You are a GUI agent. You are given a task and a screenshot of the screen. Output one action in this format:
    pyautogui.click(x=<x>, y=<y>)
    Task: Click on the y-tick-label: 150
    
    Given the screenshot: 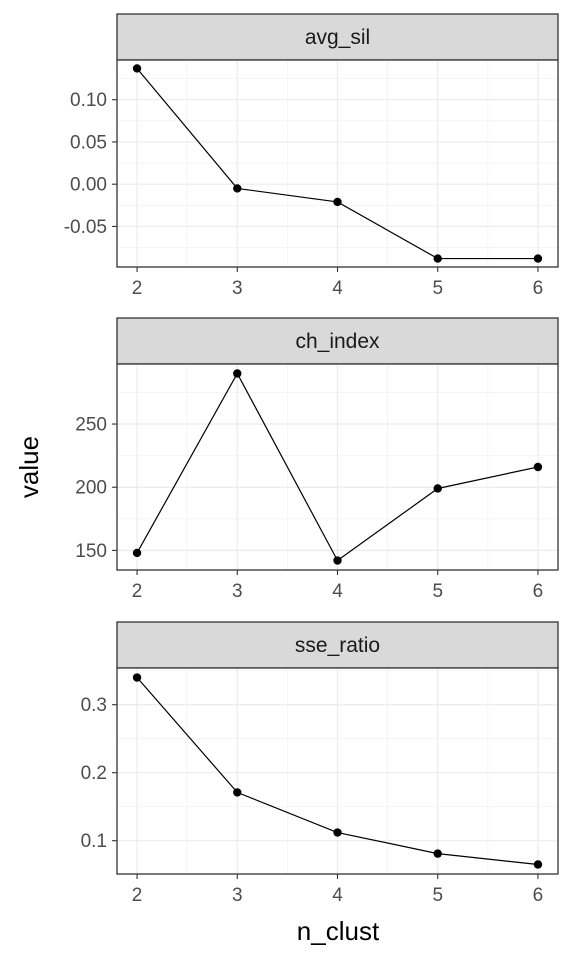 What is the action you would take?
    pyautogui.click(x=91, y=551)
    